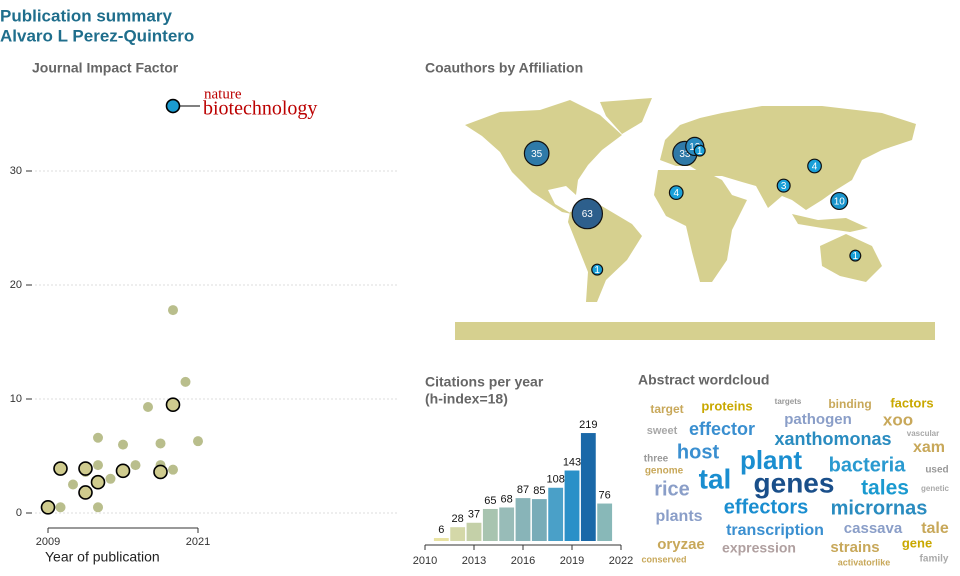  Describe the element at coordinates (794, 482) in the screenshot. I see `word: genes` at that location.